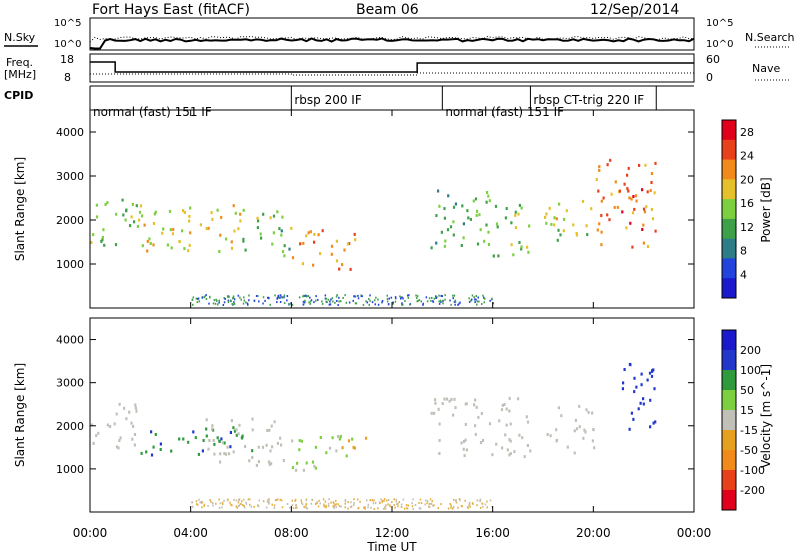  Describe the element at coordinates (737, 209) in the screenshot. I see `power-colorbar: 4 8 12 16 20 24 28` at that location.